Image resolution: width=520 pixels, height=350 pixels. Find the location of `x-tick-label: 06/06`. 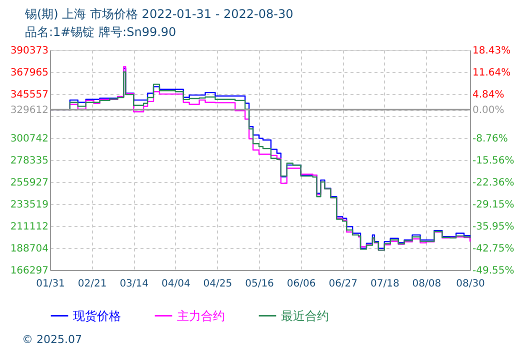

x-tick-label: 06/06 is located at coordinates (301, 284).